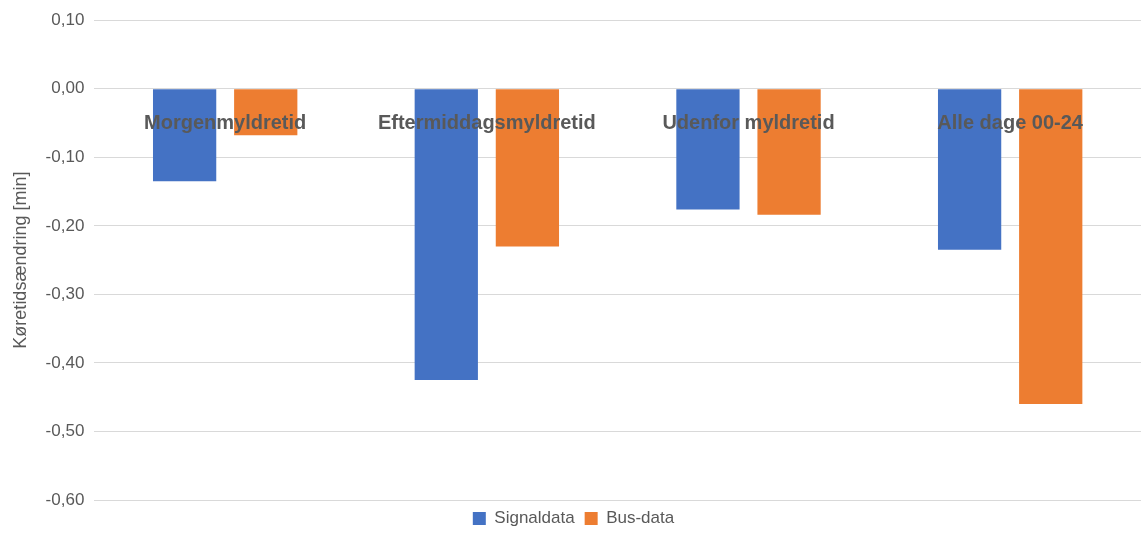  I want to click on y-tick-label: 0,10, so click(68, 19).